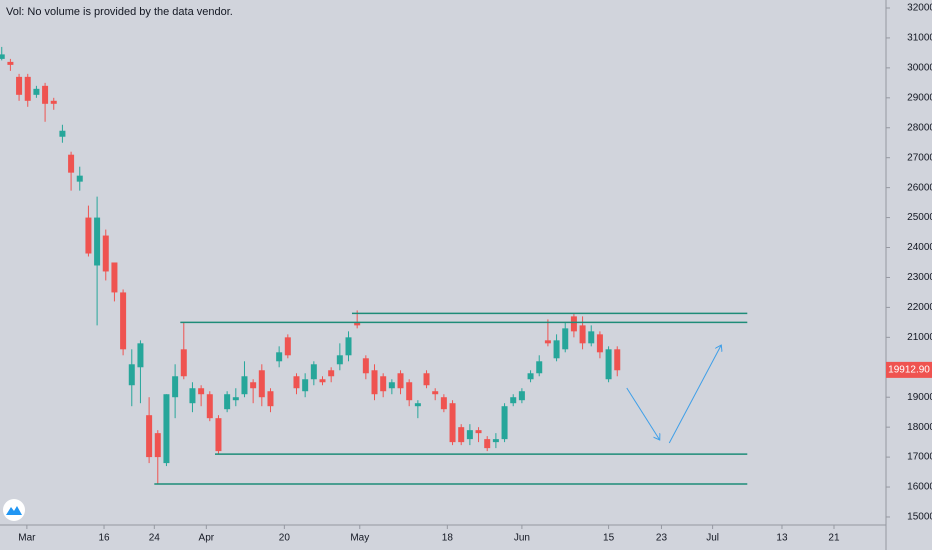  Describe the element at coordinates (448, 538) in the screenshot. I see `x-tick-label: 18` at that location.